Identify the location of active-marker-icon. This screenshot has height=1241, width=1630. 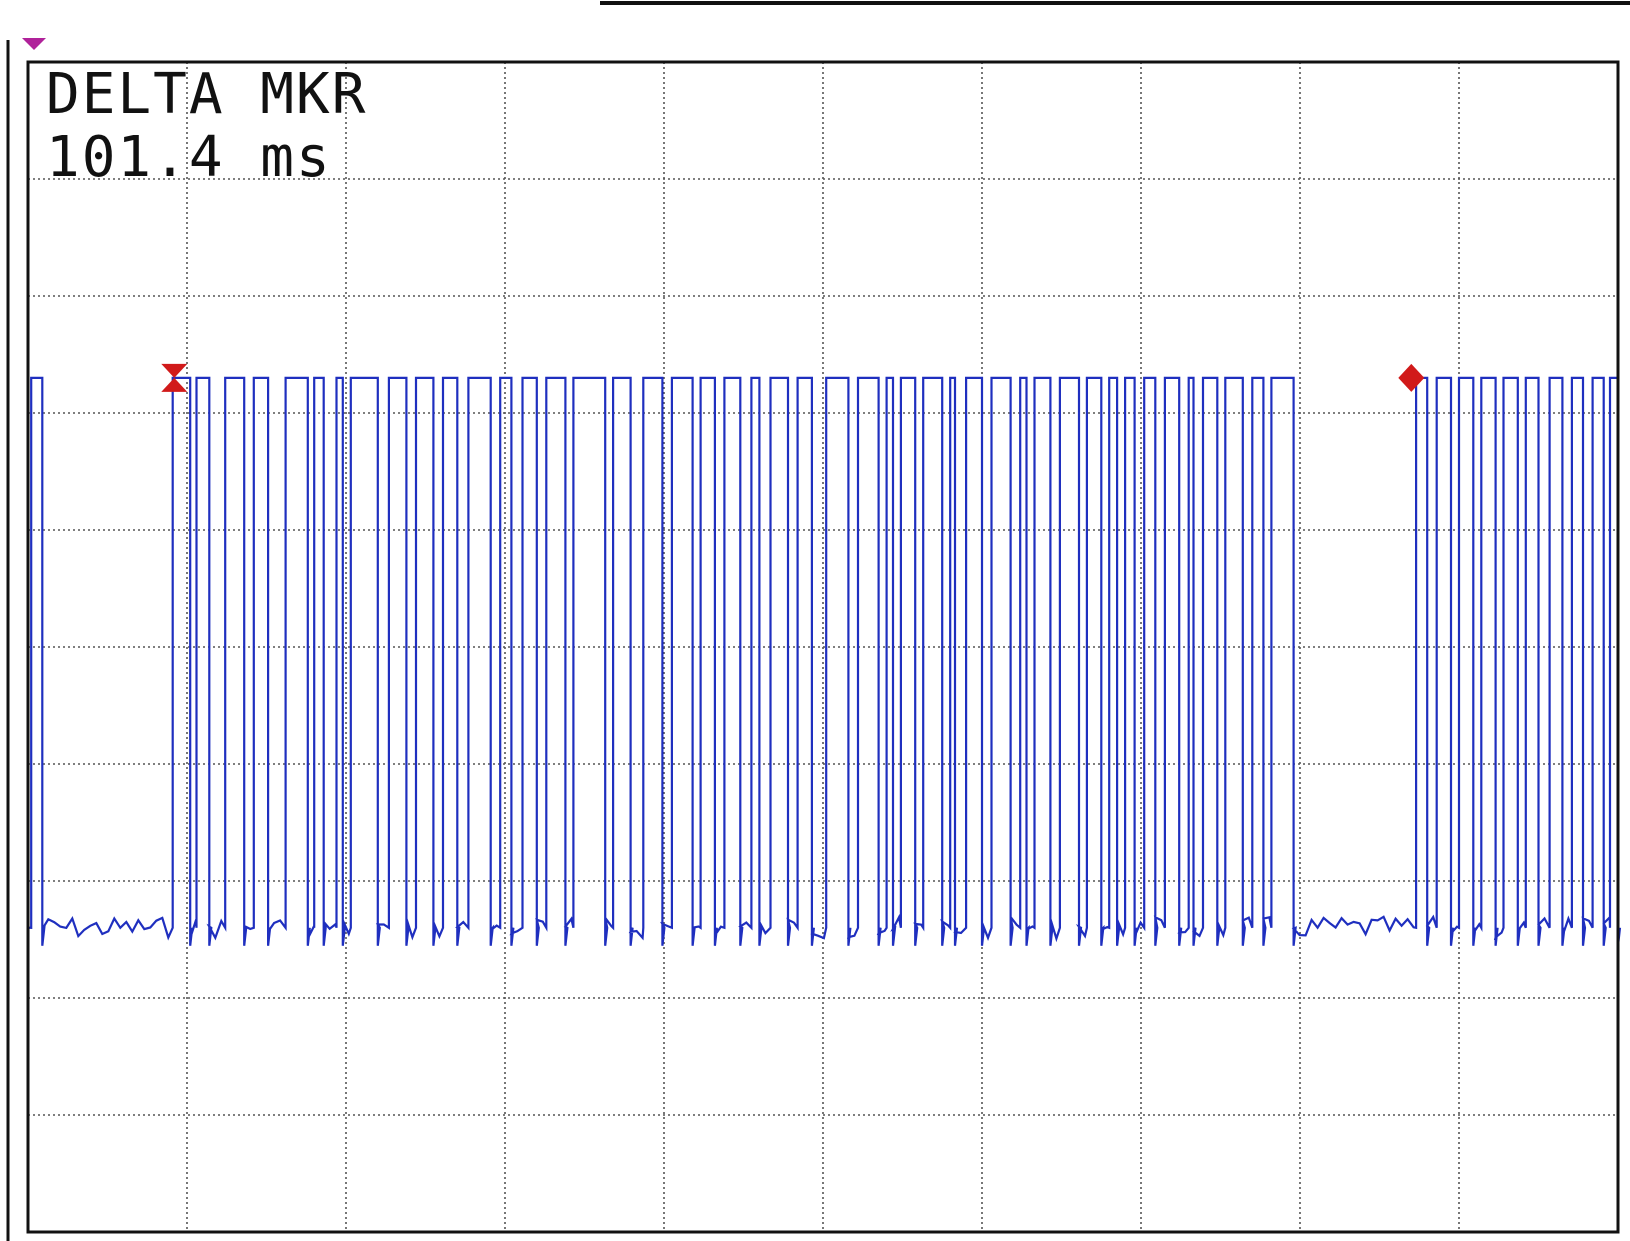
(1411, 377).